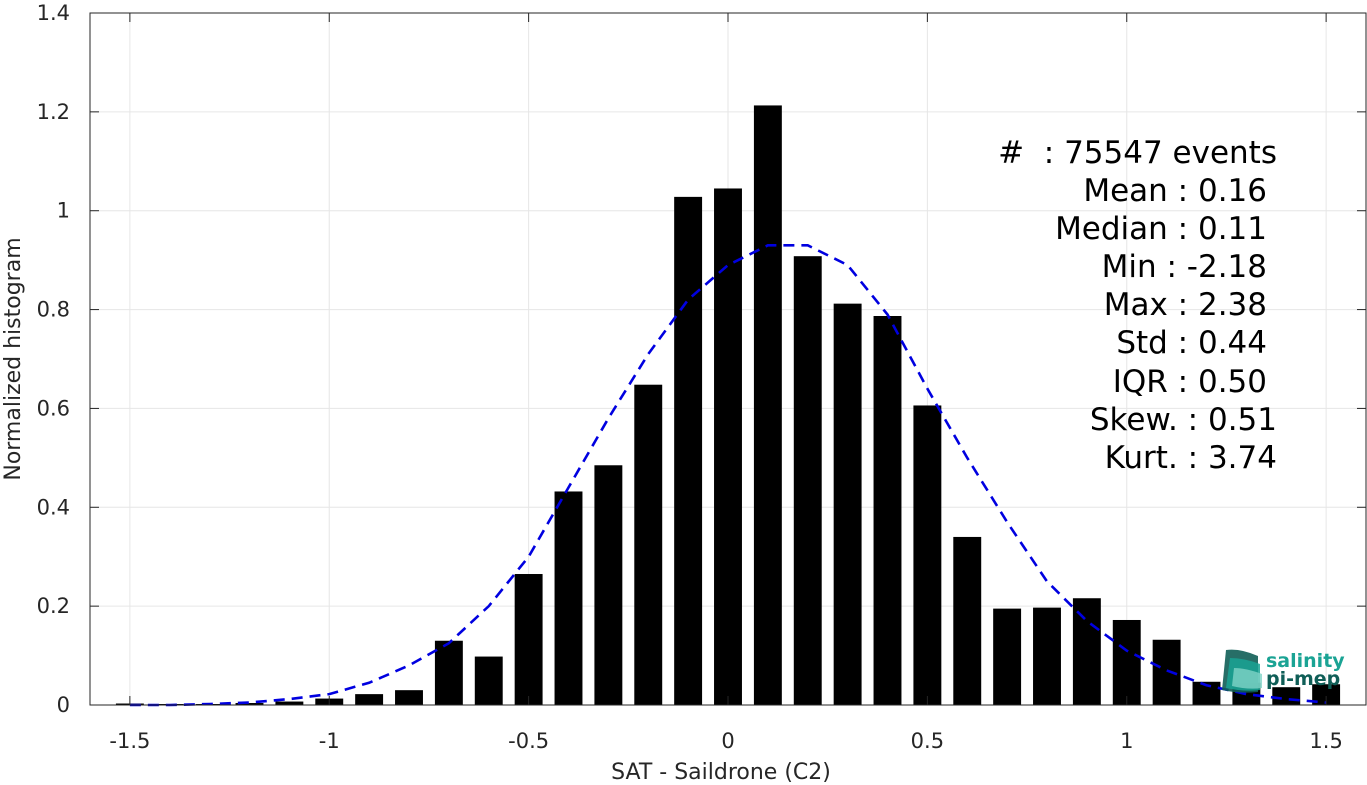 Image resolution: width=1367 pixels, height=785 pixels. Describe the element at coordinates (1191, 458) in the screenshot. I see `stat-kurt: Kurt. : 3.74` at that location.